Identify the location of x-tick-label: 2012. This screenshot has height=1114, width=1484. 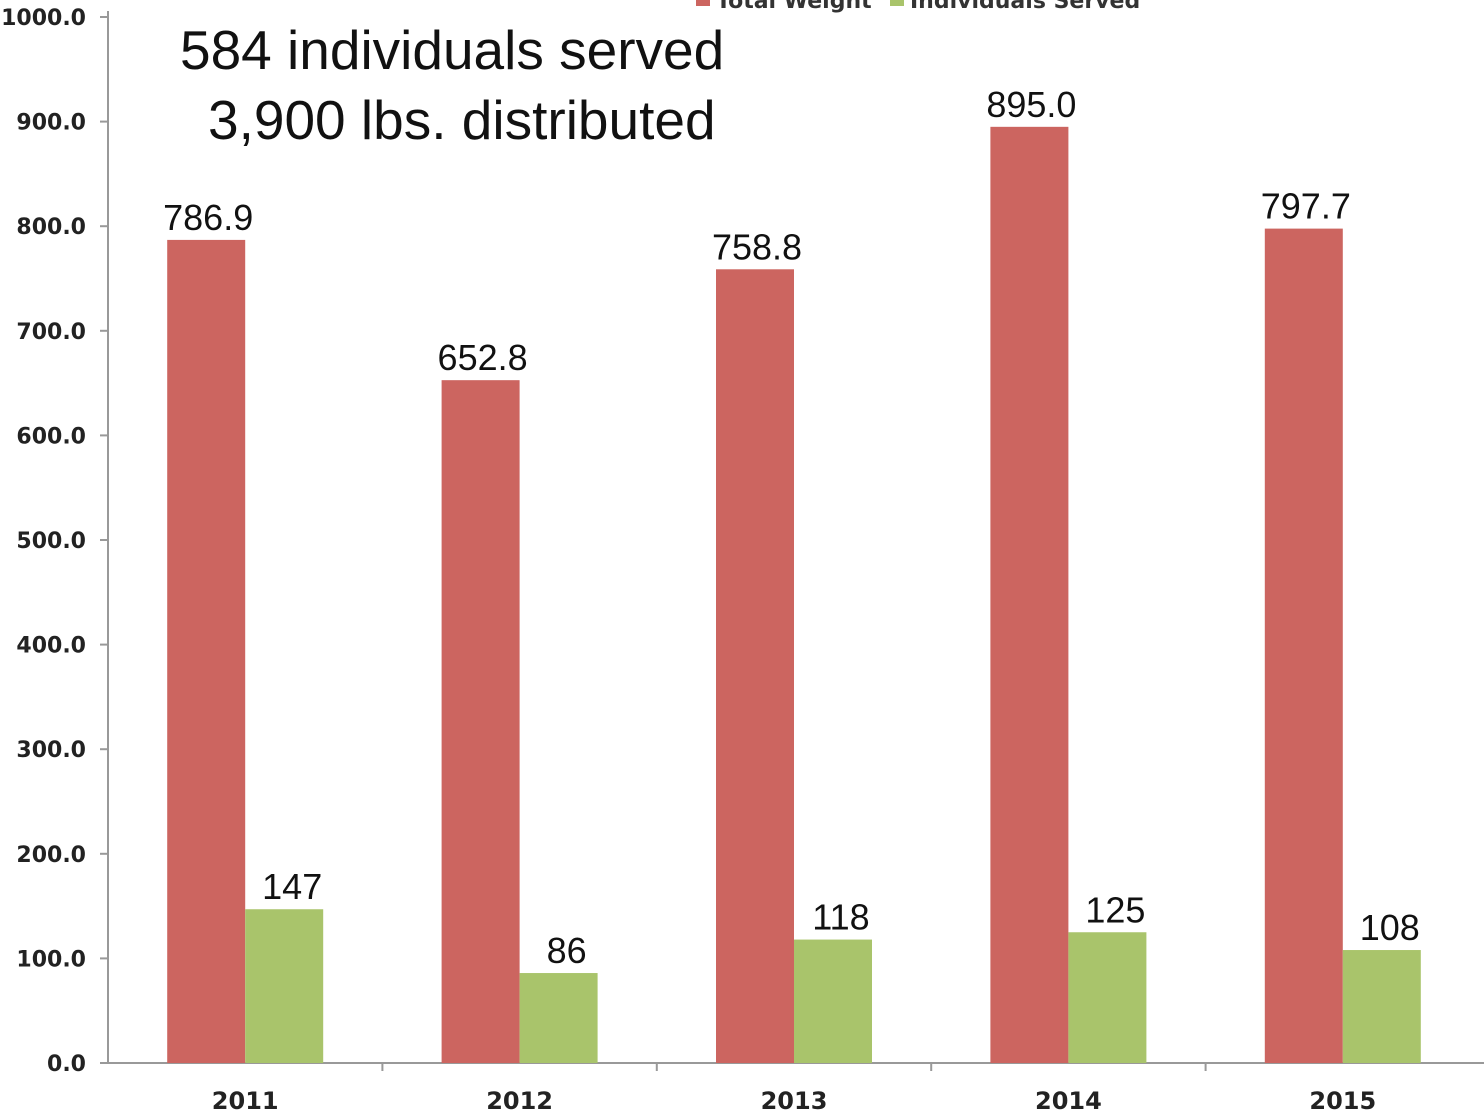
(519, 1100).